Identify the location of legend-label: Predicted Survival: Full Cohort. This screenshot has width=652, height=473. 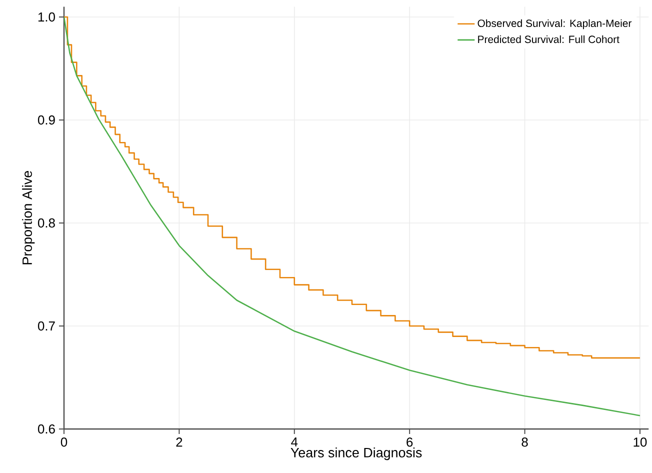
(549, 39).